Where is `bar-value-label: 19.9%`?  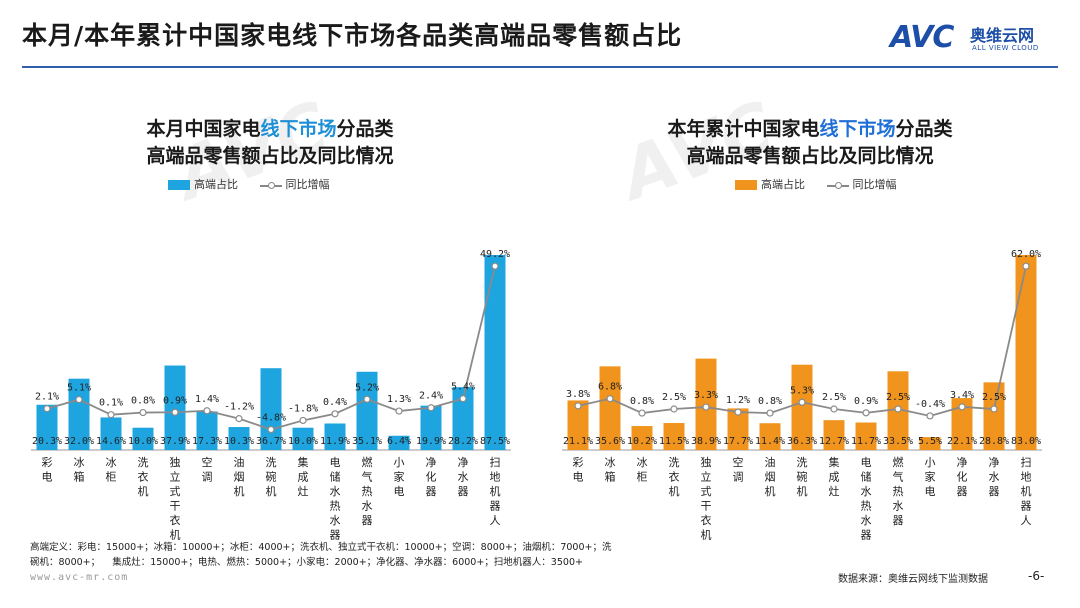 bar-value-label: 19.9% is located at coordinates (431, 441).